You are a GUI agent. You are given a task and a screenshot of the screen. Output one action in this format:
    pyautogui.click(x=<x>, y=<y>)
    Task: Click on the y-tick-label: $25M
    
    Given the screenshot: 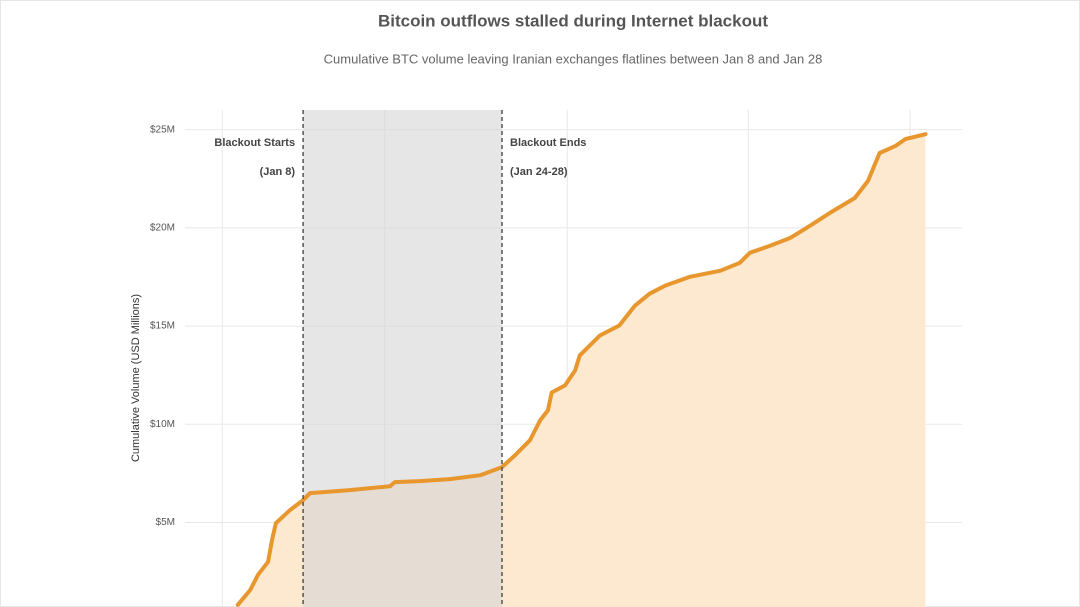 What is the action you would take?
    pyautogui.click(x=162, y=129)
    